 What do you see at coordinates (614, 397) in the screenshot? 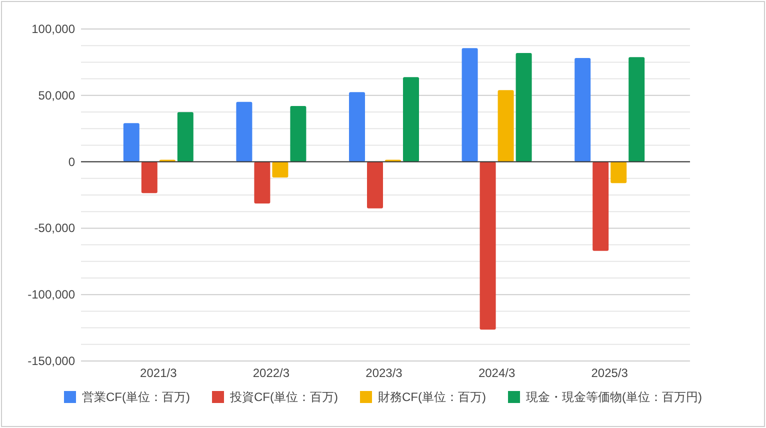
I see `legend-label: 現金・現金等価物(単位：百万円)` at bounding box center [614, 397].